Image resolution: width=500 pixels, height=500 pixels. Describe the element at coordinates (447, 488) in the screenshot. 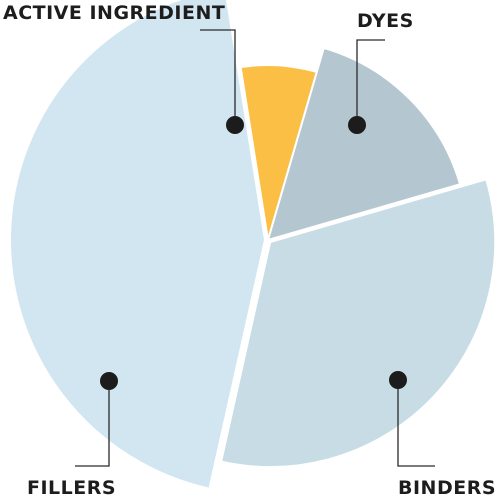

I see `label-binders: BINDERS` at that location.